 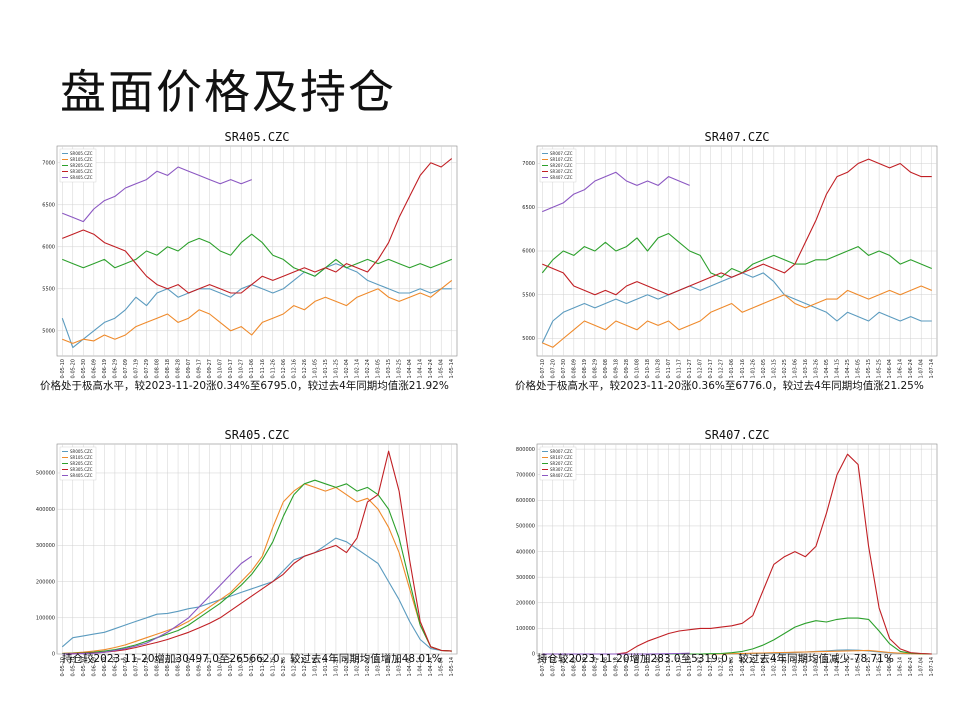 What do you see at coordinates (273, 667) in the screenshot?
I see `x-tick-label: 0-11-26` at bounding box center [273, 667].